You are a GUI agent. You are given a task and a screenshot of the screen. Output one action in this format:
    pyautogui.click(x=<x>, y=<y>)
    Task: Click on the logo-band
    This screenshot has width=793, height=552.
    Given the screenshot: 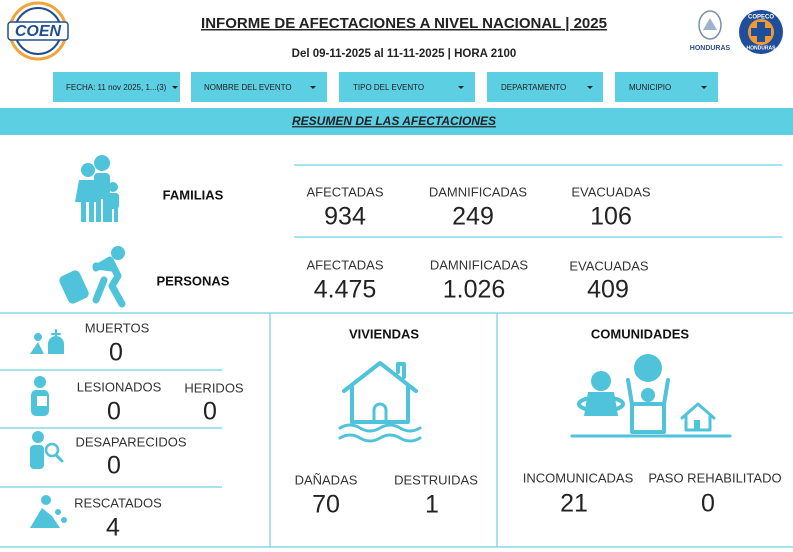 What is the action you would take?
    pyautogui.click(x=38, y=31)
    